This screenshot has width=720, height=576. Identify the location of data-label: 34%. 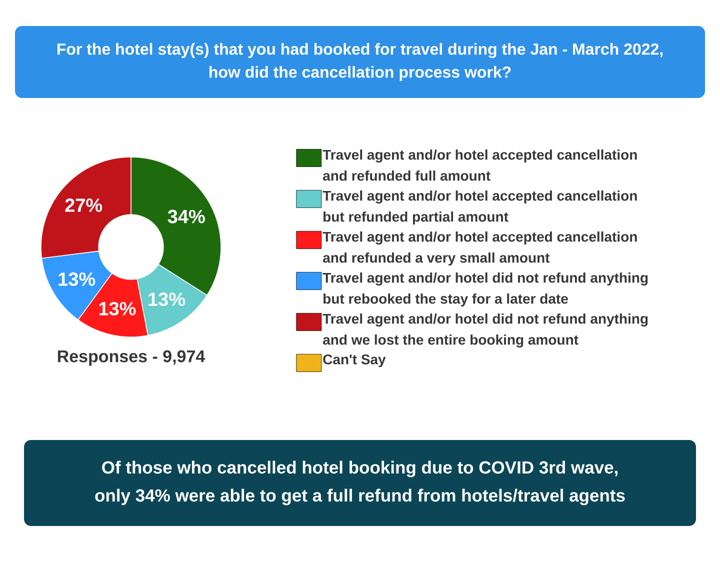
(186, 217).